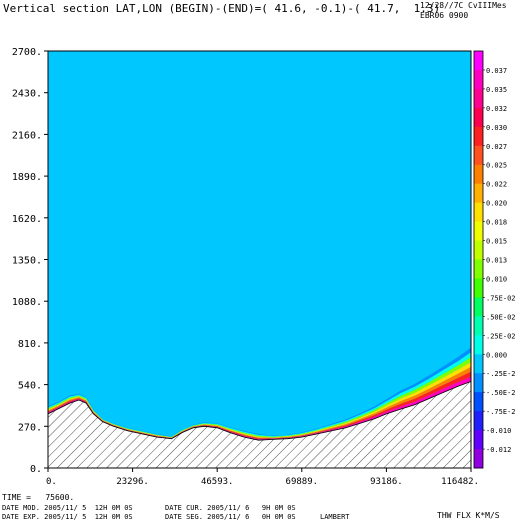  Describe the element at coordinates (496, 185) in the screenshot. I see `colorbar-label: 0.022` at that location.